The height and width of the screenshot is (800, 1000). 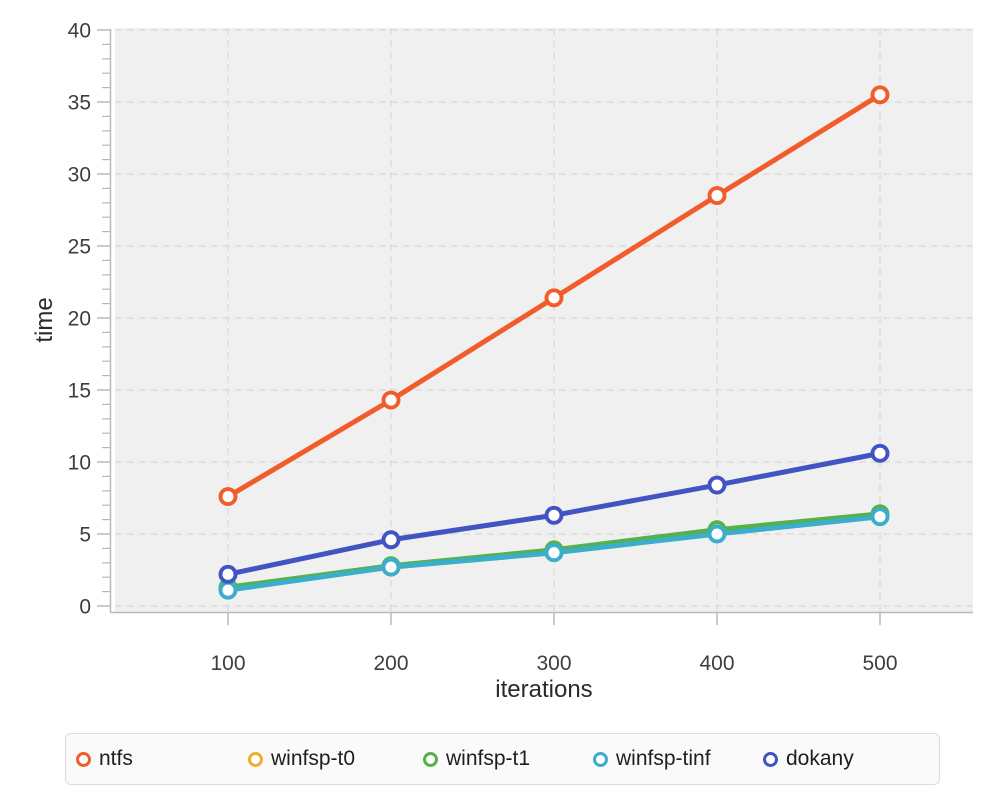 What do you see at coordinates (313, 758) in the screenshot?
I see `legend-item-label: winfsp-t0` at bounding box center [313, 758].